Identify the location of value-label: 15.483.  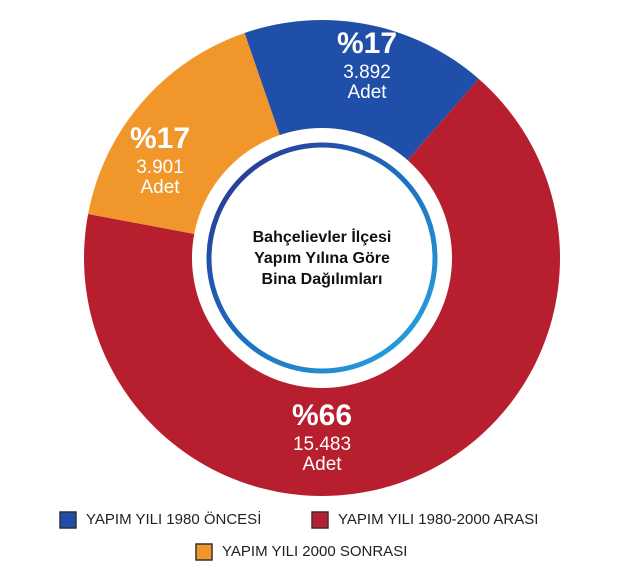
(322, 444).